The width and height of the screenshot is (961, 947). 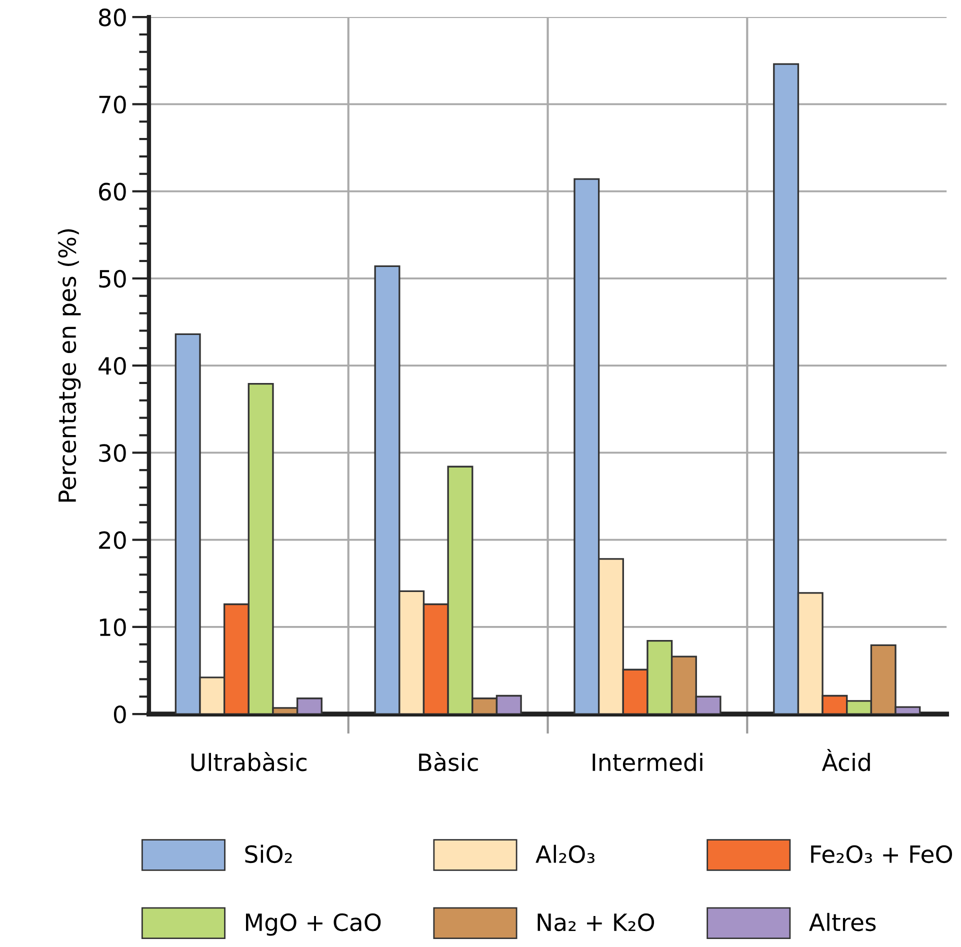 What do you see at coordinates (112, 453) in the screenshot?
I see `y-tick-label: 30` at bounding box center [112, 453].